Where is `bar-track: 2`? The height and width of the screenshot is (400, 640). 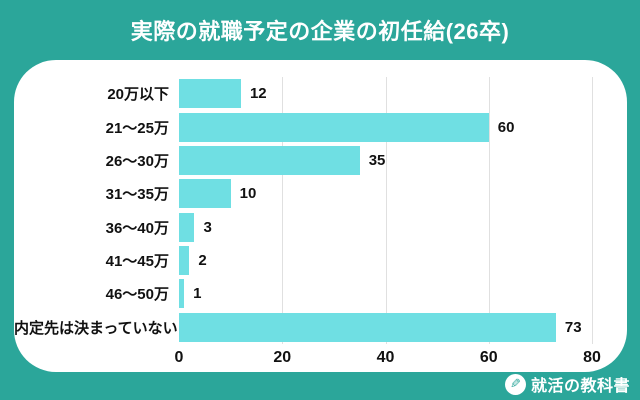
bar-track: 2 is located at coordinates (385, 260).